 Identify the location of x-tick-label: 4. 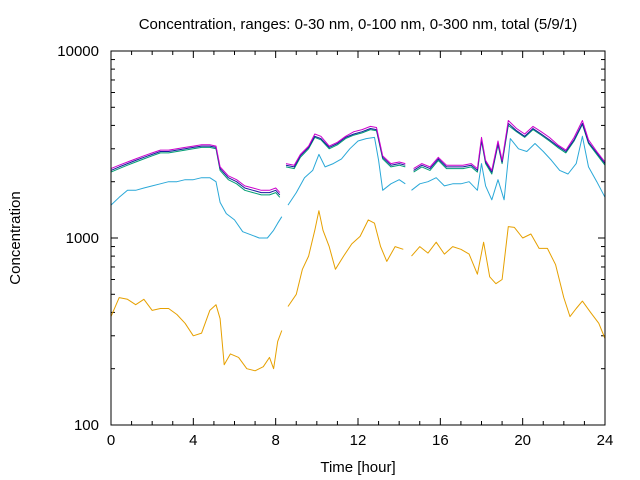
(193, 440).